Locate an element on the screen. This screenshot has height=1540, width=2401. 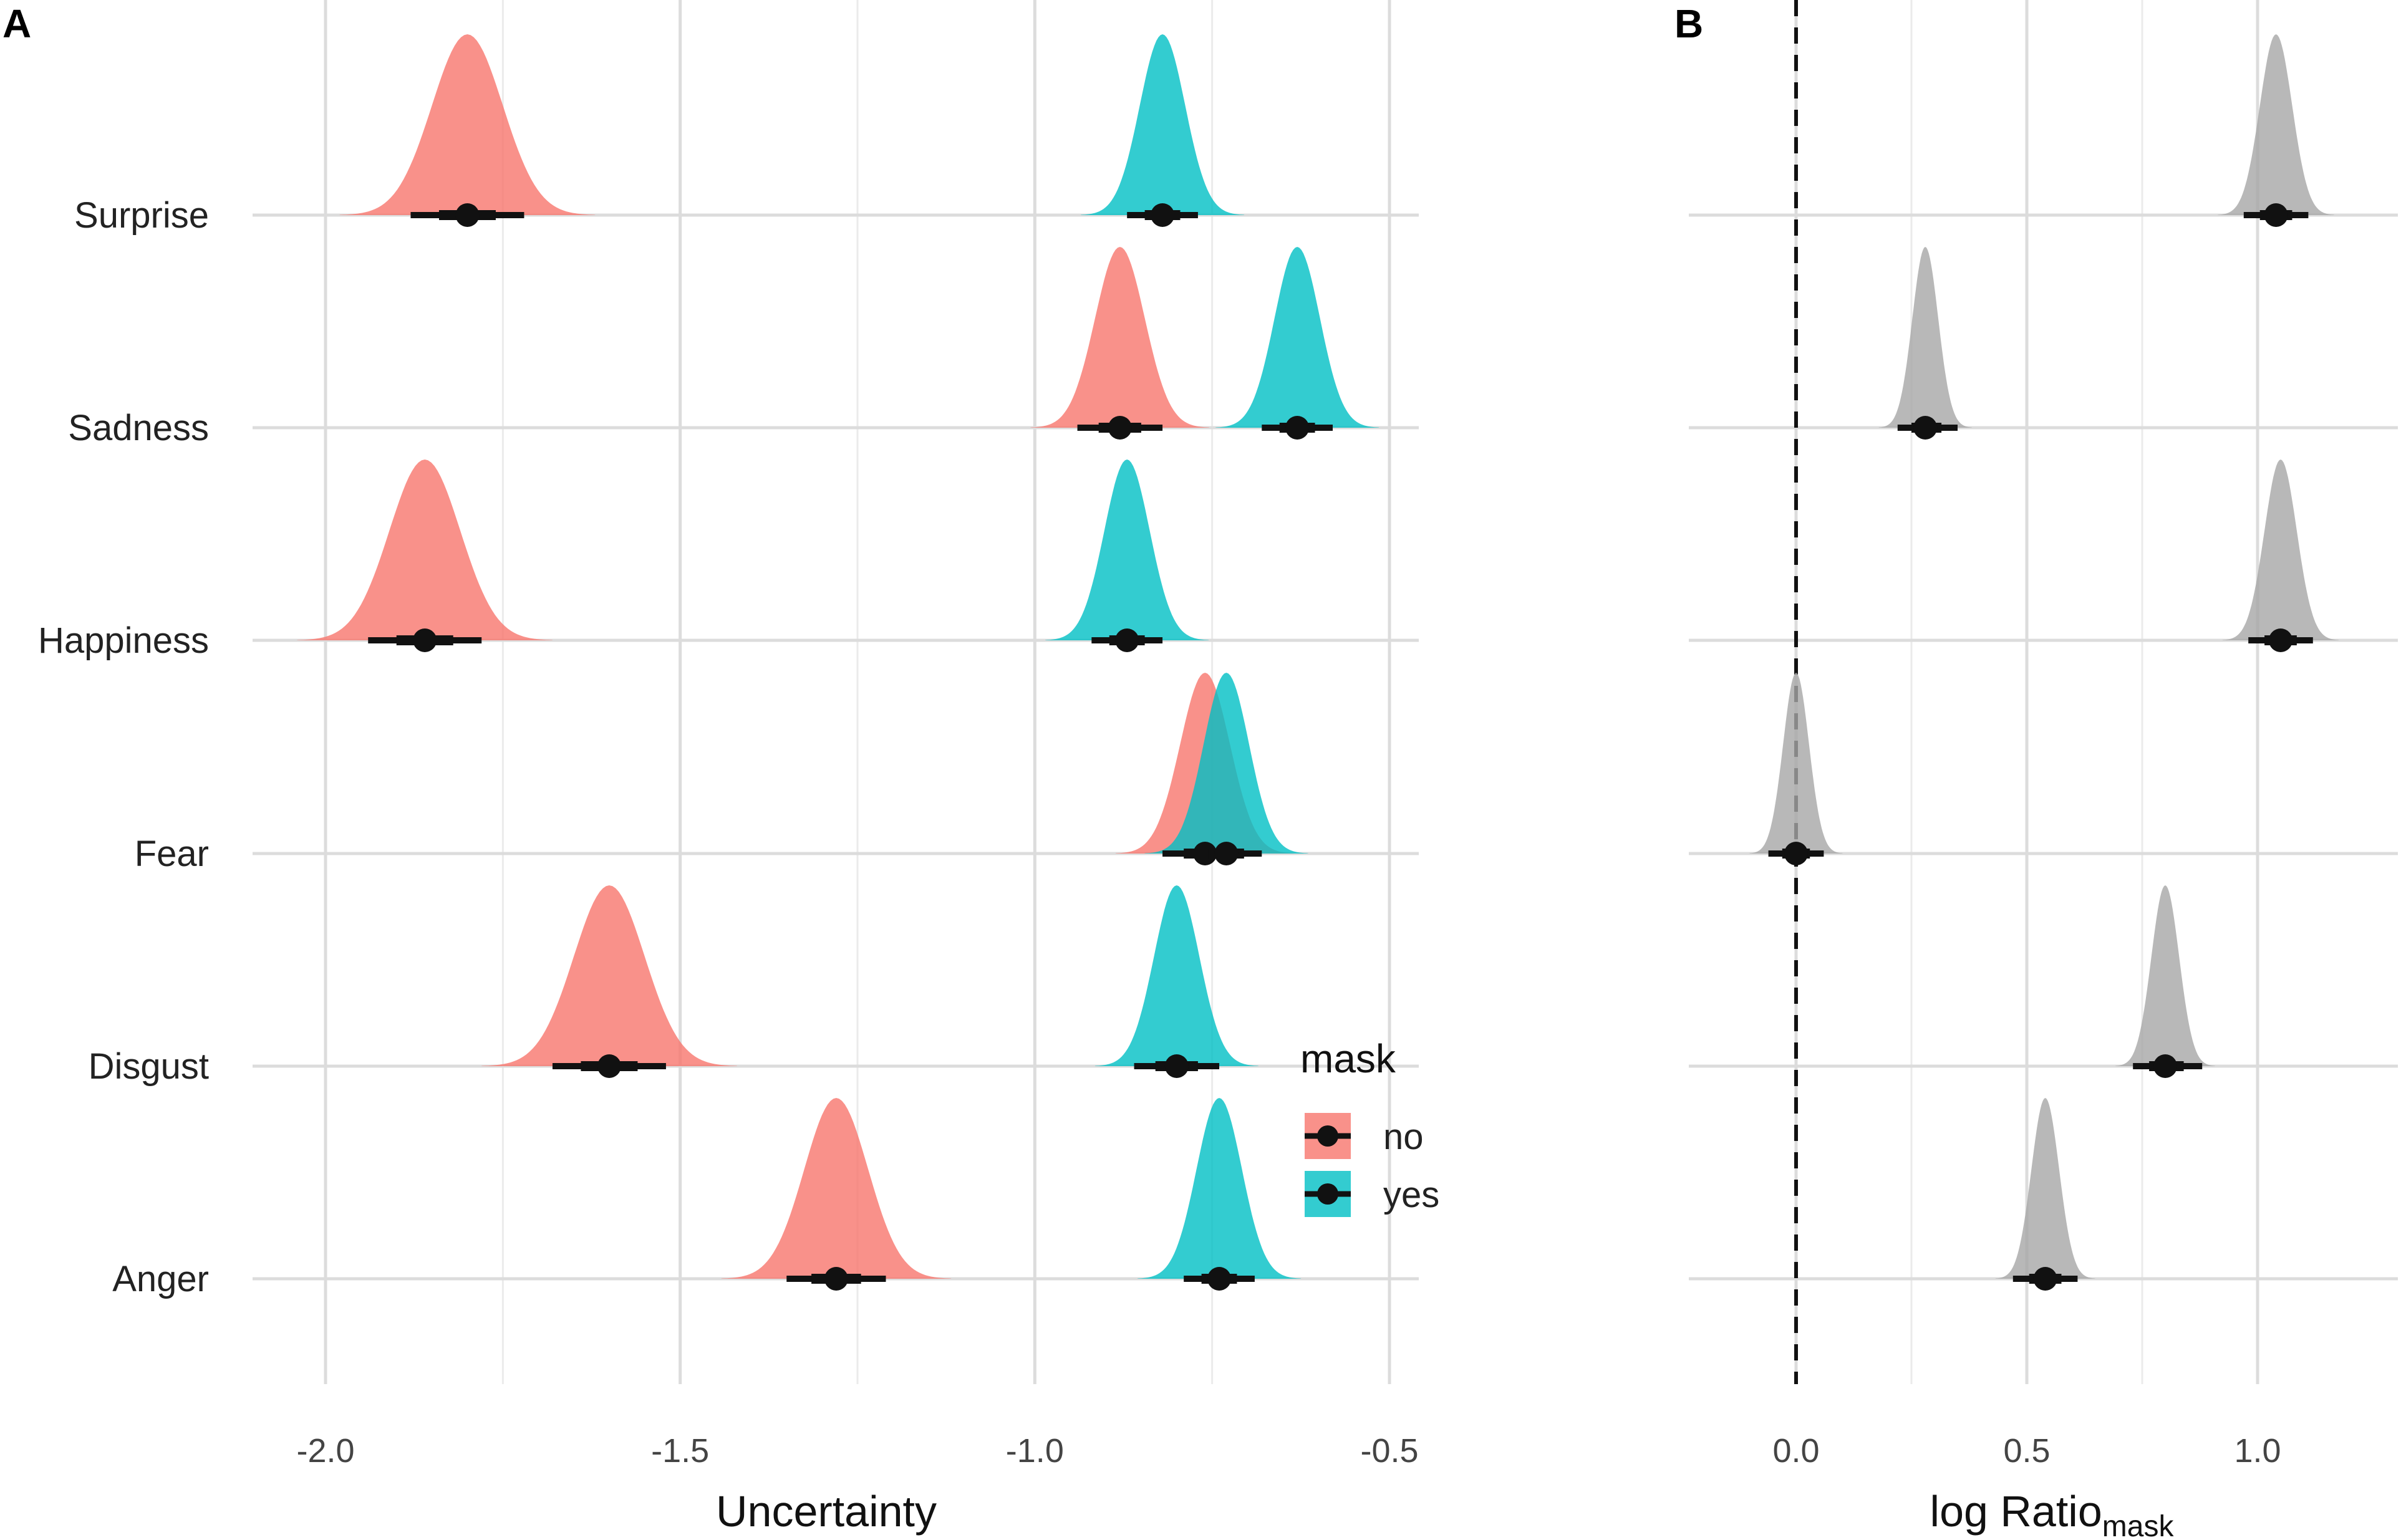
density-yes-happiness is located at coordinates (1127, 550).